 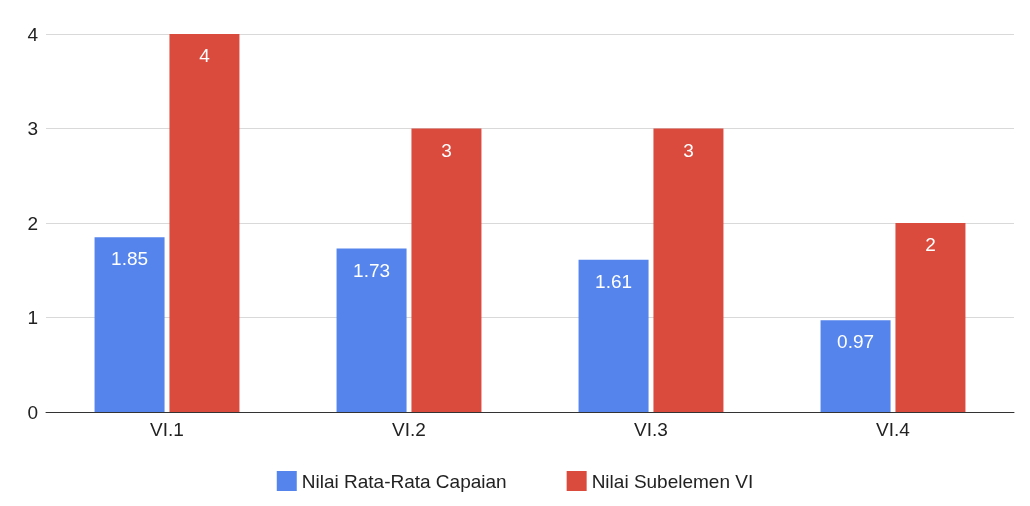 What do you see at coordinates (614, 281) in the screenshot?
I see `data-label: 1.61` at bounding box center [614, 281].